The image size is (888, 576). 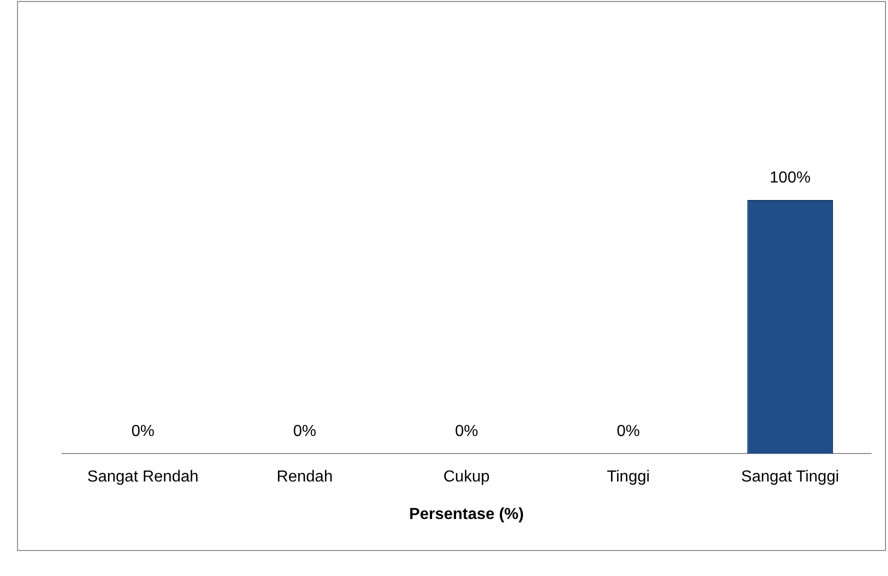 What do you see at coordinates (466, 477) in the screenshot?
I see `x-tick-label: Cukup` at bounding box center [466, 477].